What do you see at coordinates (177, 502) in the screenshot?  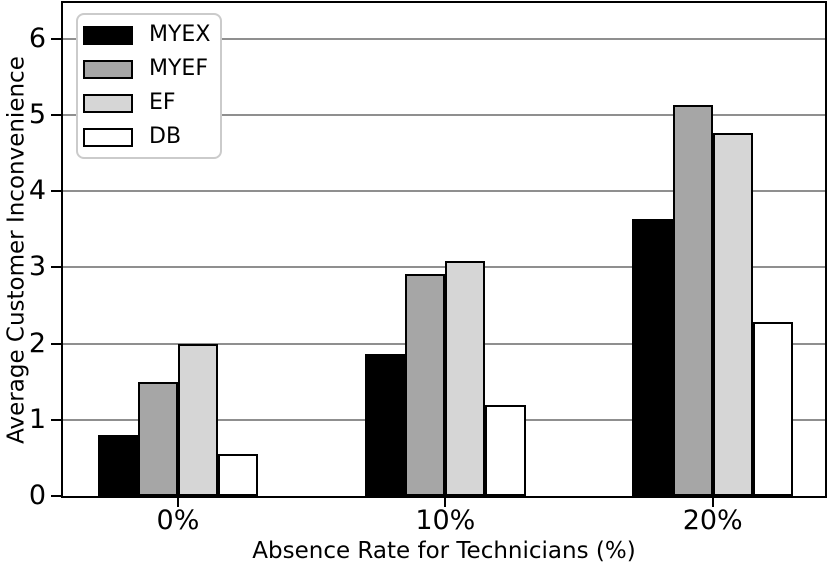 I see `x-tick-mark-0%` at bounding box center [177, 502].